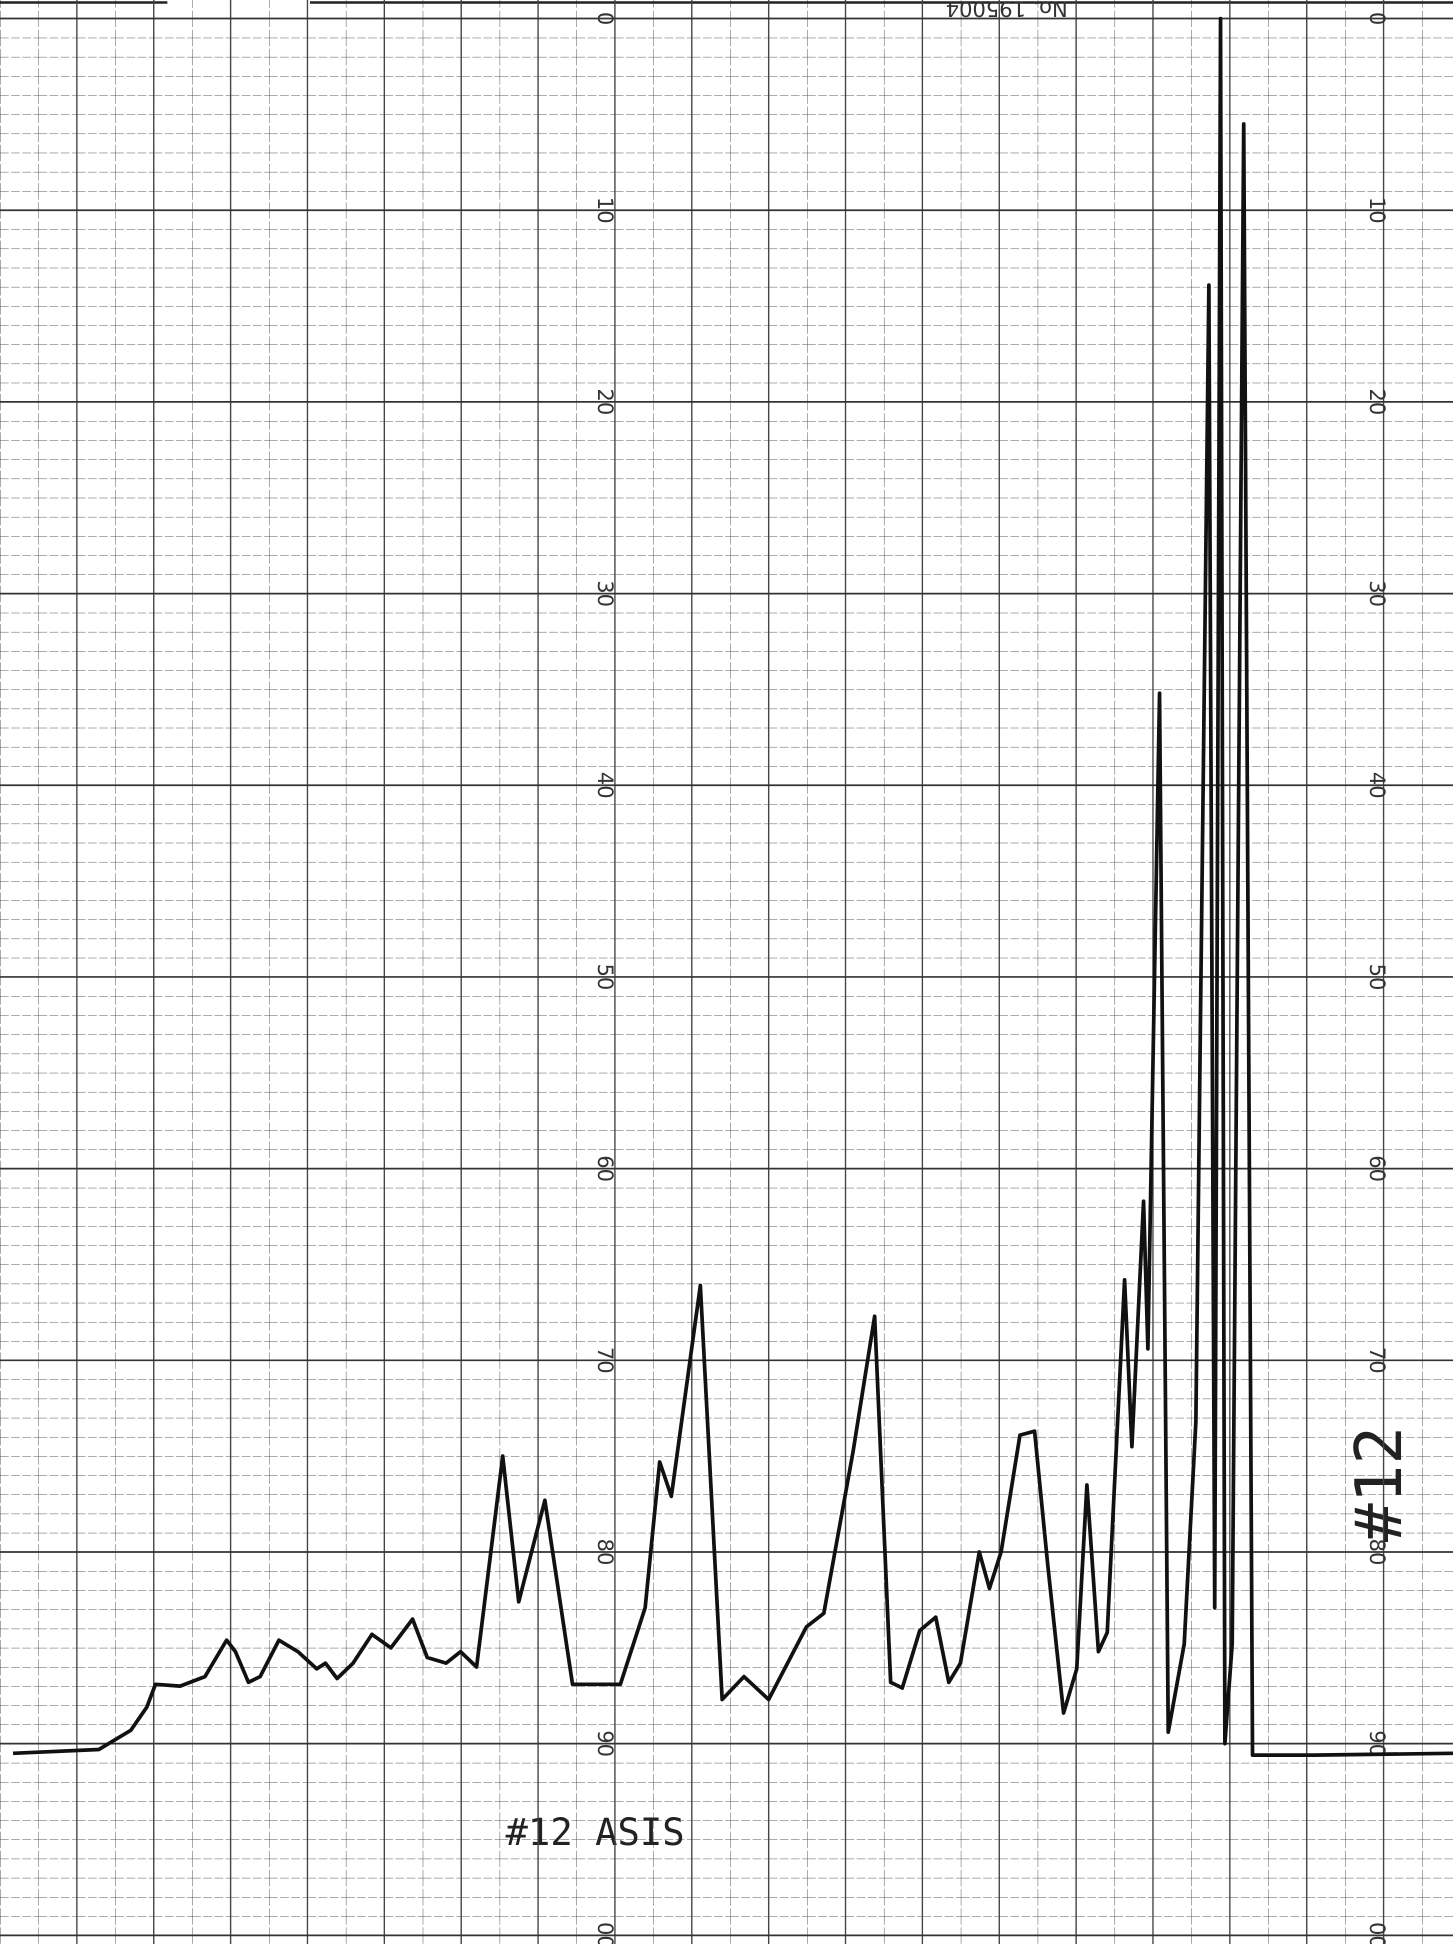 Image resolution: width=1453 pixels, height=1944 pixels. I want to click on sample-note: #12, so click(1379, 1484).